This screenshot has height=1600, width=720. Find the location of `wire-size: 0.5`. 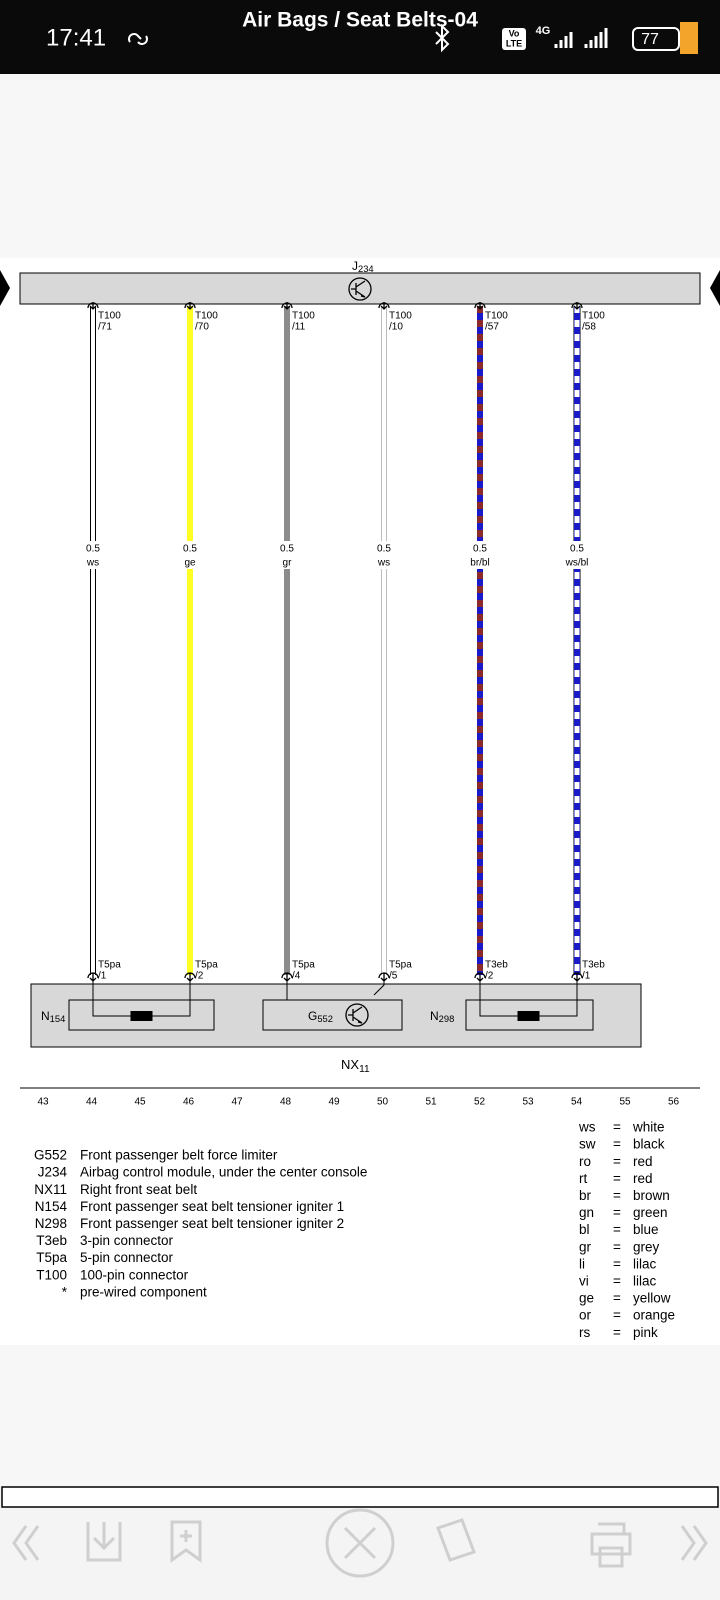

wire-size: 0.5 is located at coordinates (384, 549).